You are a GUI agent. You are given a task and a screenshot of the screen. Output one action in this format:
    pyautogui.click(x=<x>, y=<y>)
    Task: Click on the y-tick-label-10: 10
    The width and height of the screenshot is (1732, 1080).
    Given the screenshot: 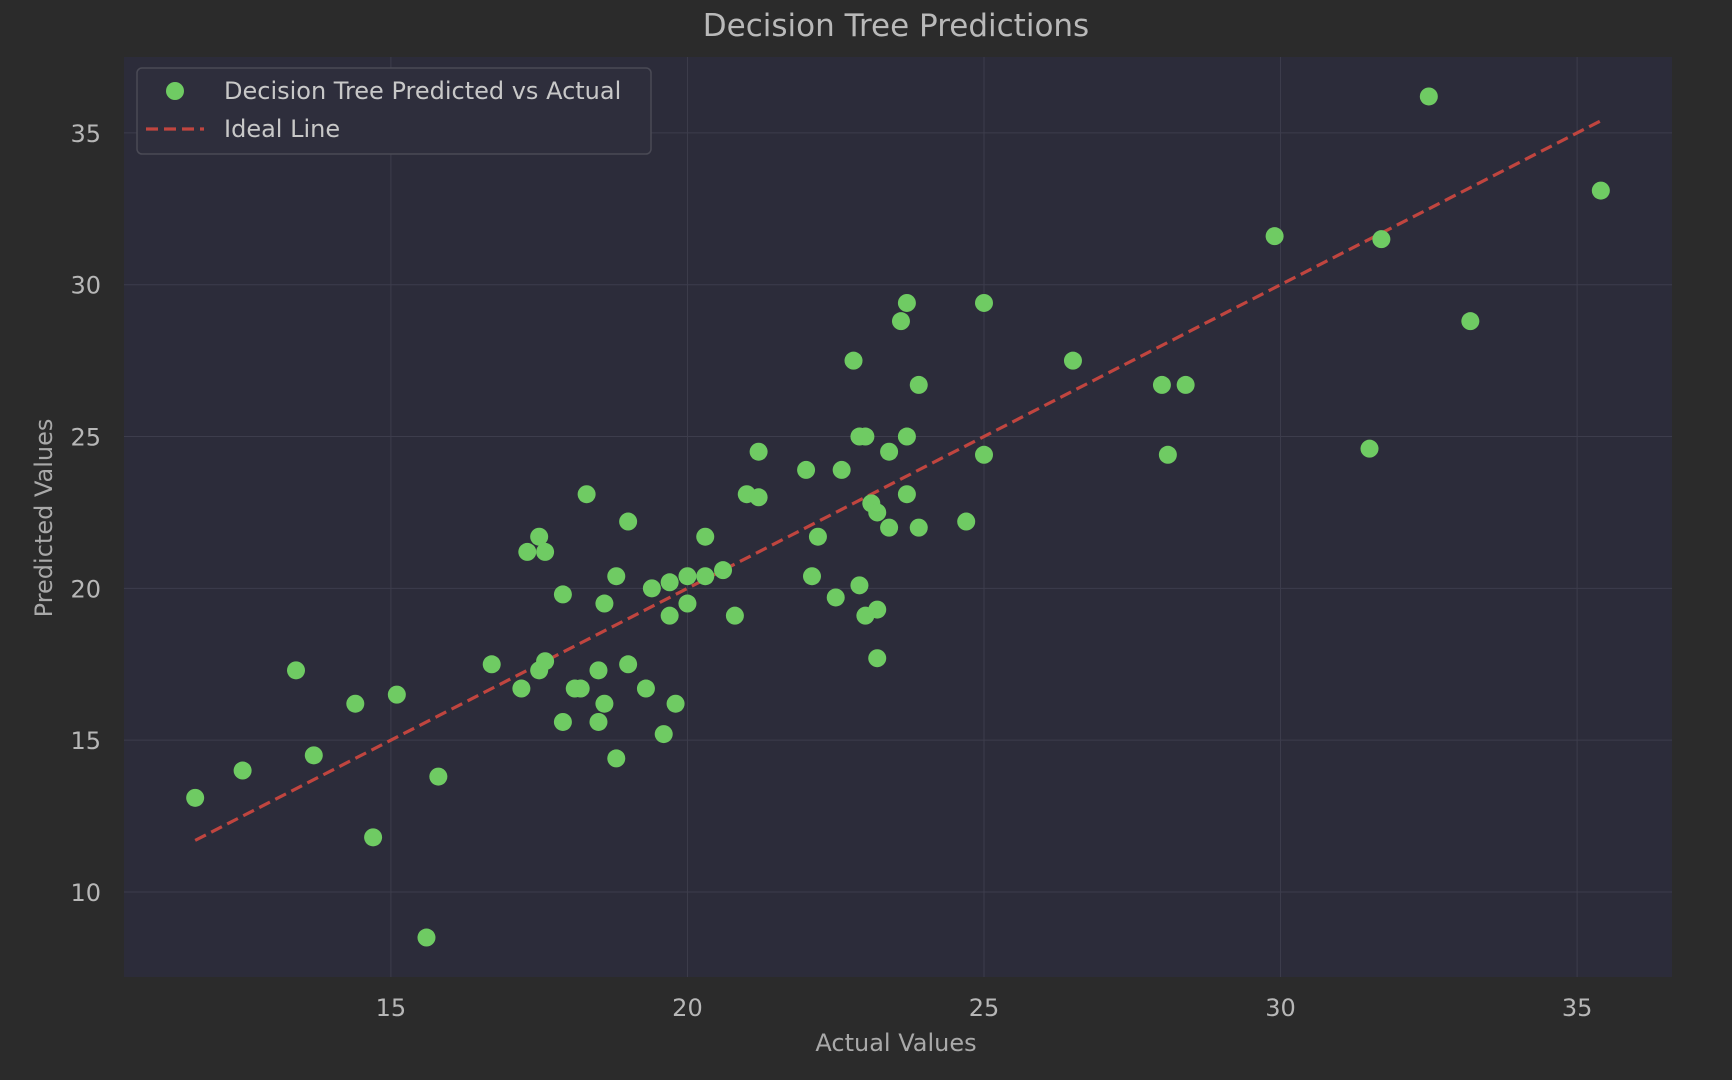 What is the action you would take?
    pyautogui.click(x=85, y=893)
    